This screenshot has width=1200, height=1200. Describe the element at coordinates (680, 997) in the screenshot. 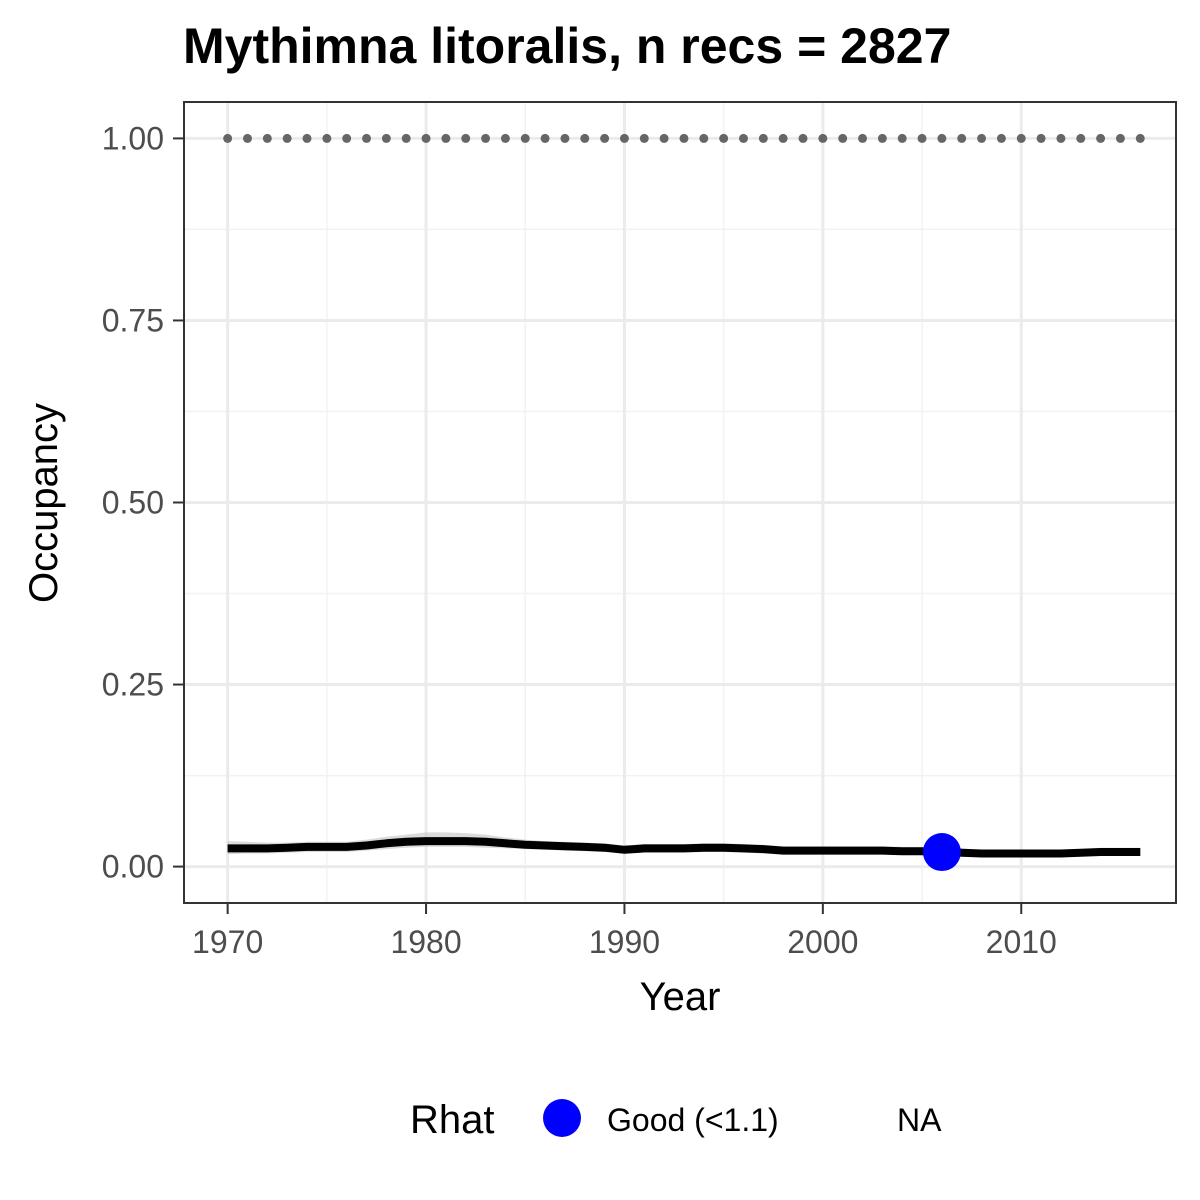

I see `x-axis-title: Year` at that location.